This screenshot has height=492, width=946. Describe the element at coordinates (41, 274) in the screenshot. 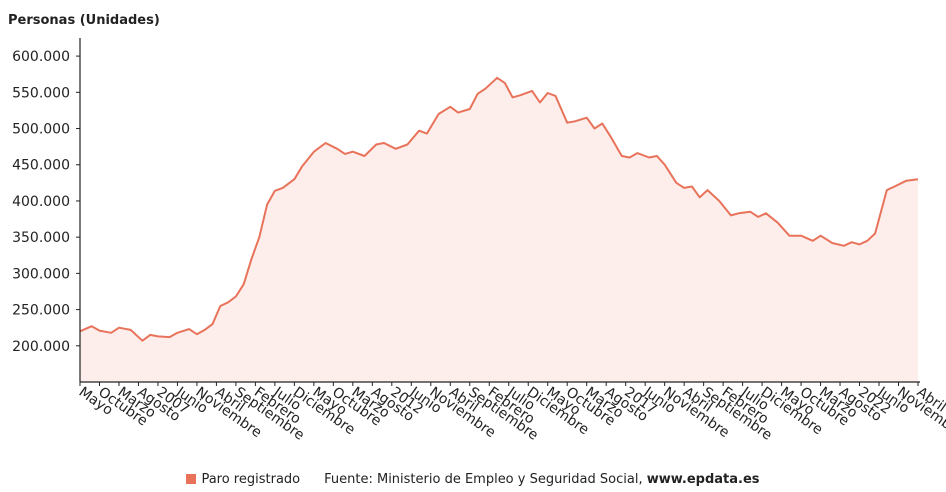

I see `y-tick-label: 300.000` at that location.